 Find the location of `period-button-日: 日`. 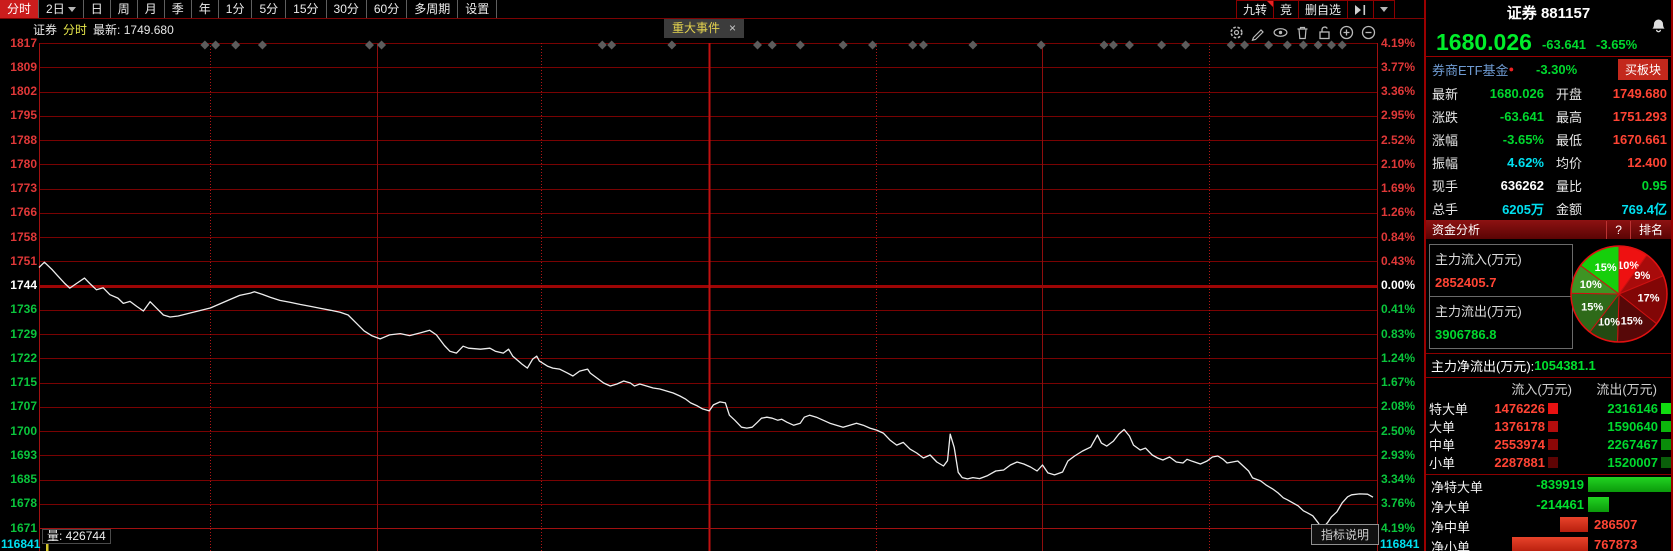

period-button-日: 日 is located at coordinates (97, 9).